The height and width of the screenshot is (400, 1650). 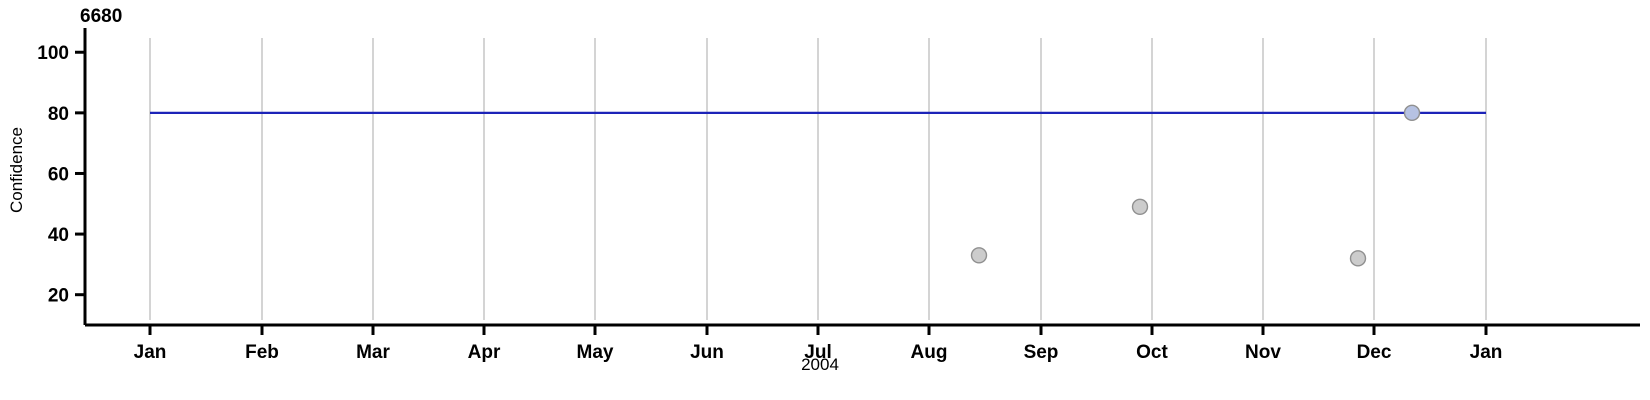 What do you see at coordinates (707, 352) in the screenshot?
I see `x-tick-label-jun-5: Jun` at bounding box center [707, 352].